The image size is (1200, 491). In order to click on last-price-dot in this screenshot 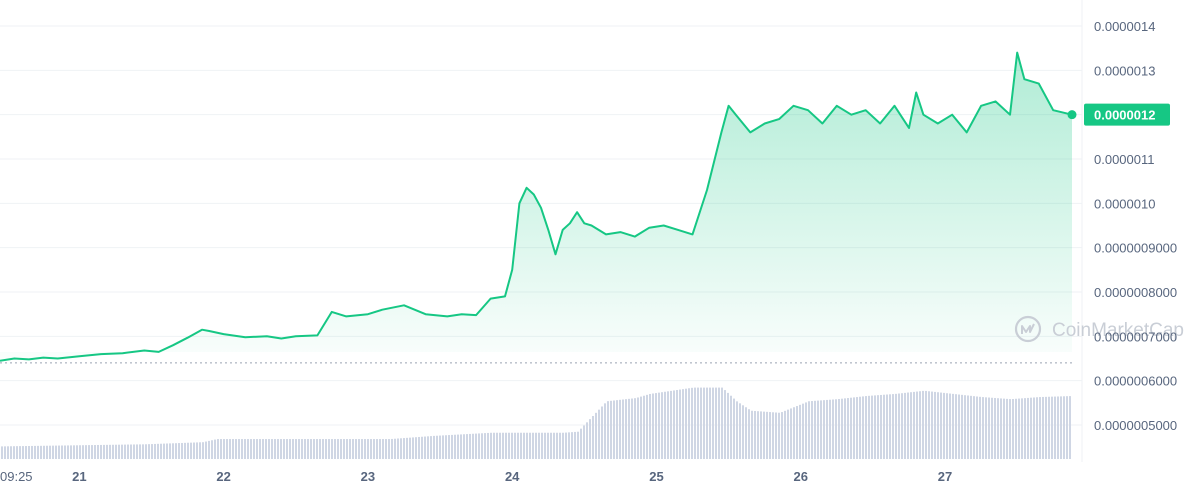, I will do `click(1072, 115)`.